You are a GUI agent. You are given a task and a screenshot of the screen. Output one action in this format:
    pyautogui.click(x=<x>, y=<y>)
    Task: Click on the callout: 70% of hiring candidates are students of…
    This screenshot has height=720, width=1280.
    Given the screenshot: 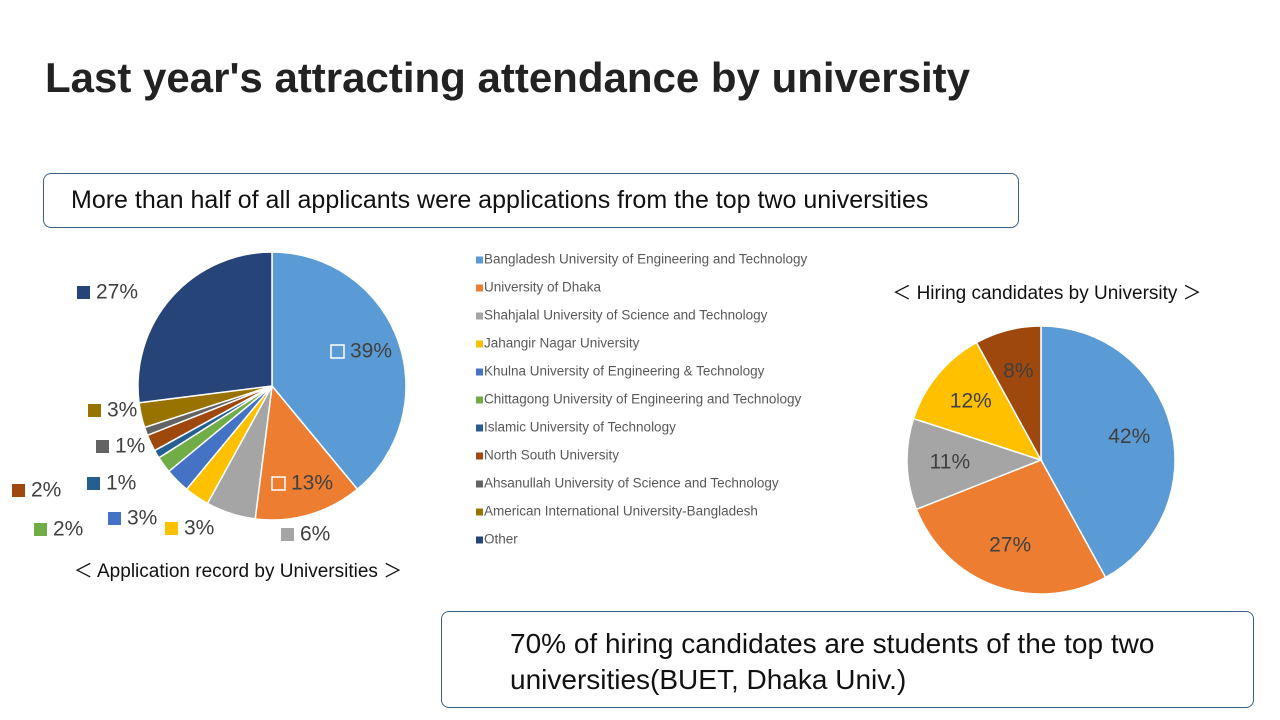 What is the action you would take?
    pyautogui.click(x=847, y=659)
    